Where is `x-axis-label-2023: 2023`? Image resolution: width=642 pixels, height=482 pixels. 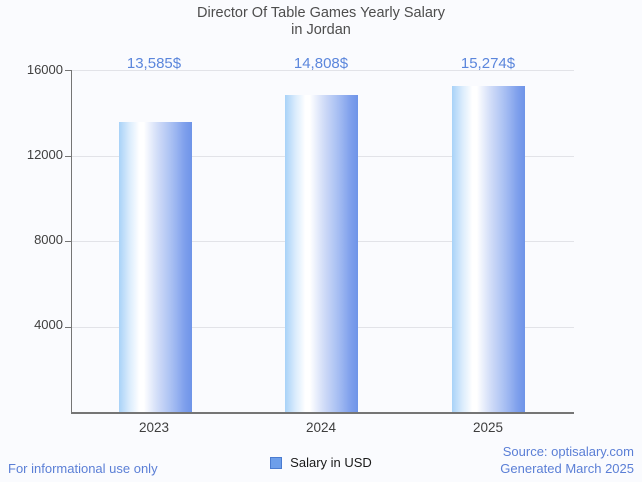 x-axis-label-2023: 2023 is located at coordinates (154, 427).